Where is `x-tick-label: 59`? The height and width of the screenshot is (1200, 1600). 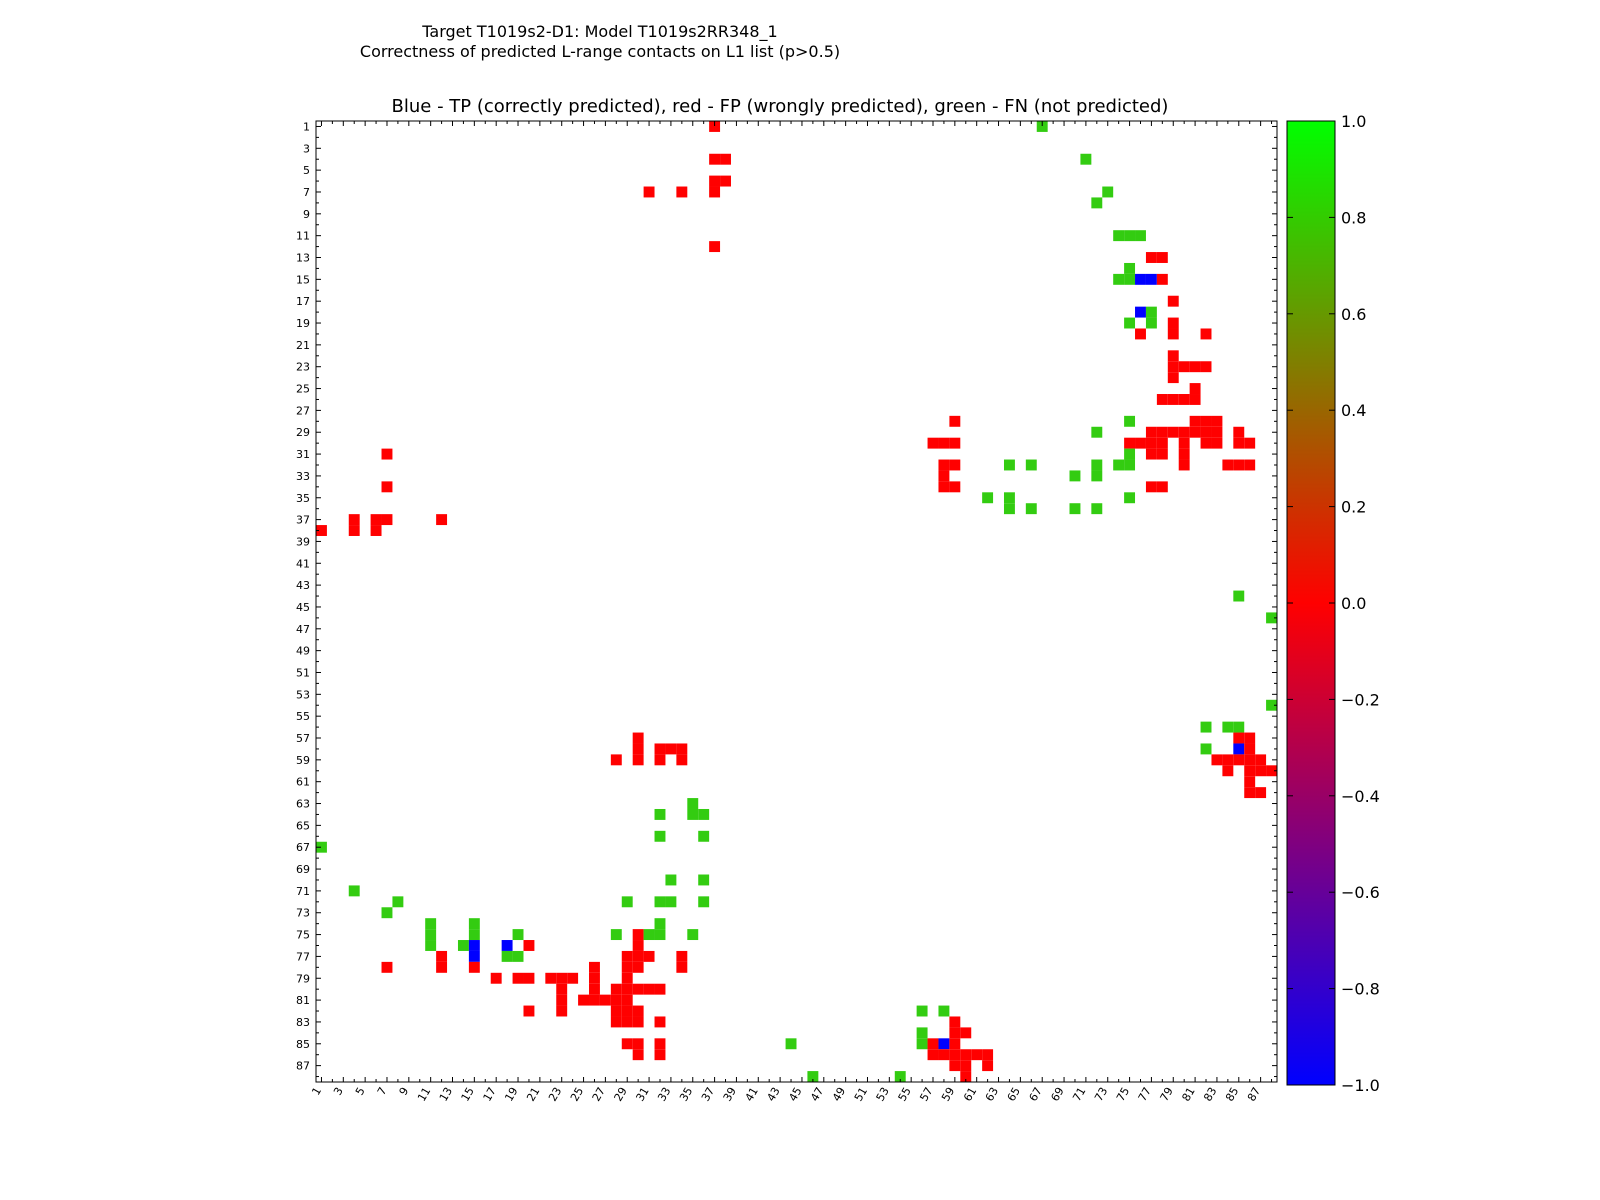
x-tick-label: 59 is located at coordinates (948, 1094).